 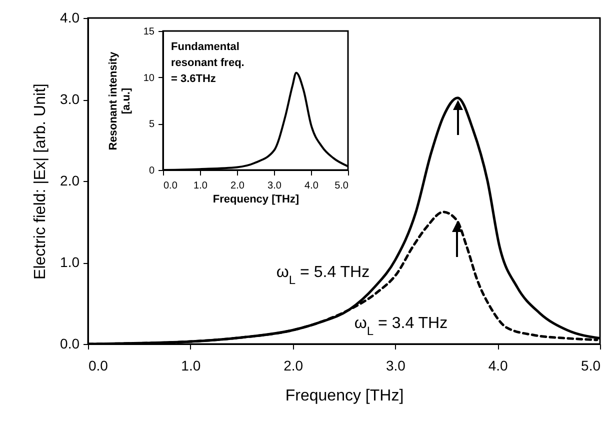 I want to click on y-axis-title: Electric field: |Ex| [arb. Unit], so click(x=41, y=182).